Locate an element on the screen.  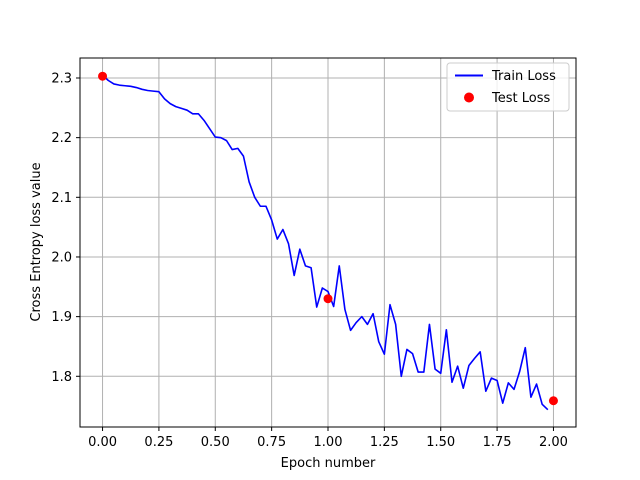
y-tick-label: 2.1 is located at coordinates (61, 198).